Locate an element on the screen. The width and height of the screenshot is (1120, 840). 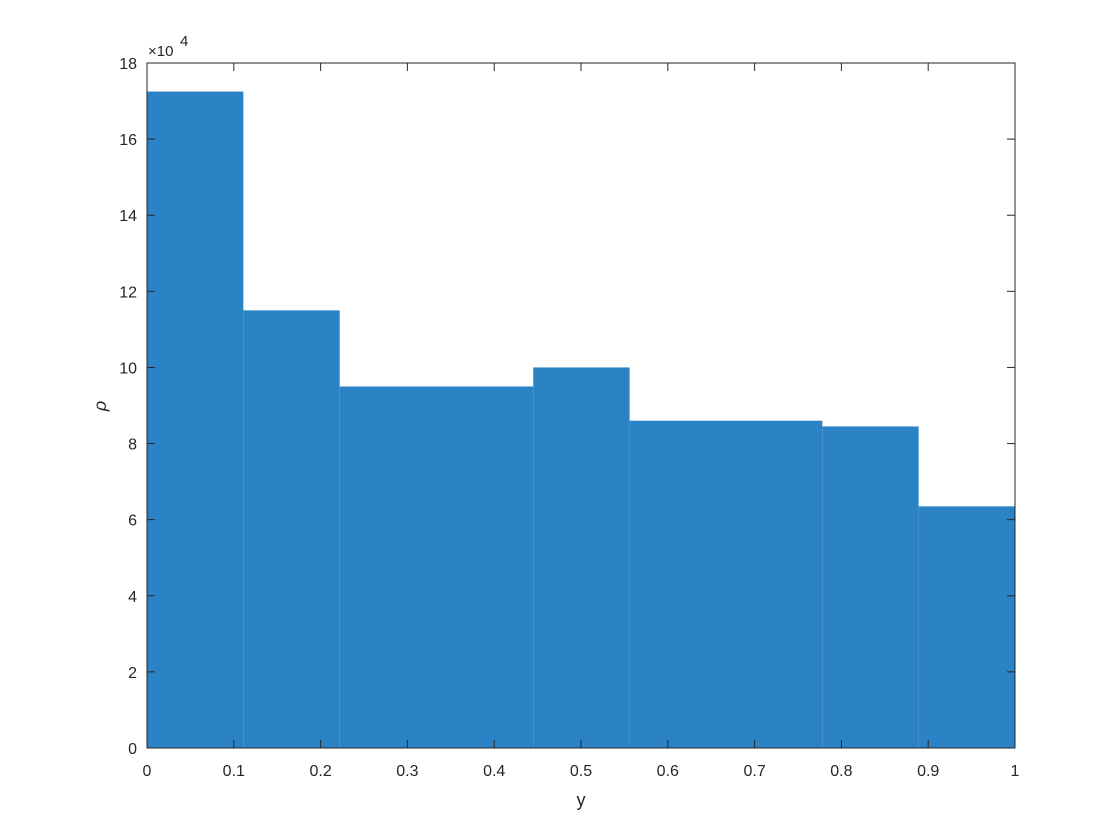
x-axis-label: y is located at coordinates (581, 800).